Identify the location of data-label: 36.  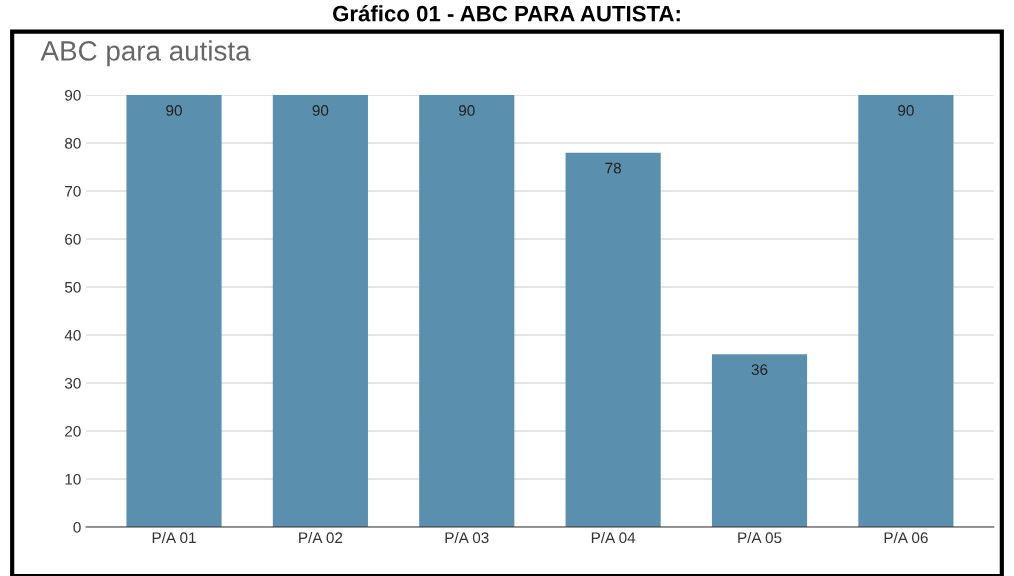
(759, 370).